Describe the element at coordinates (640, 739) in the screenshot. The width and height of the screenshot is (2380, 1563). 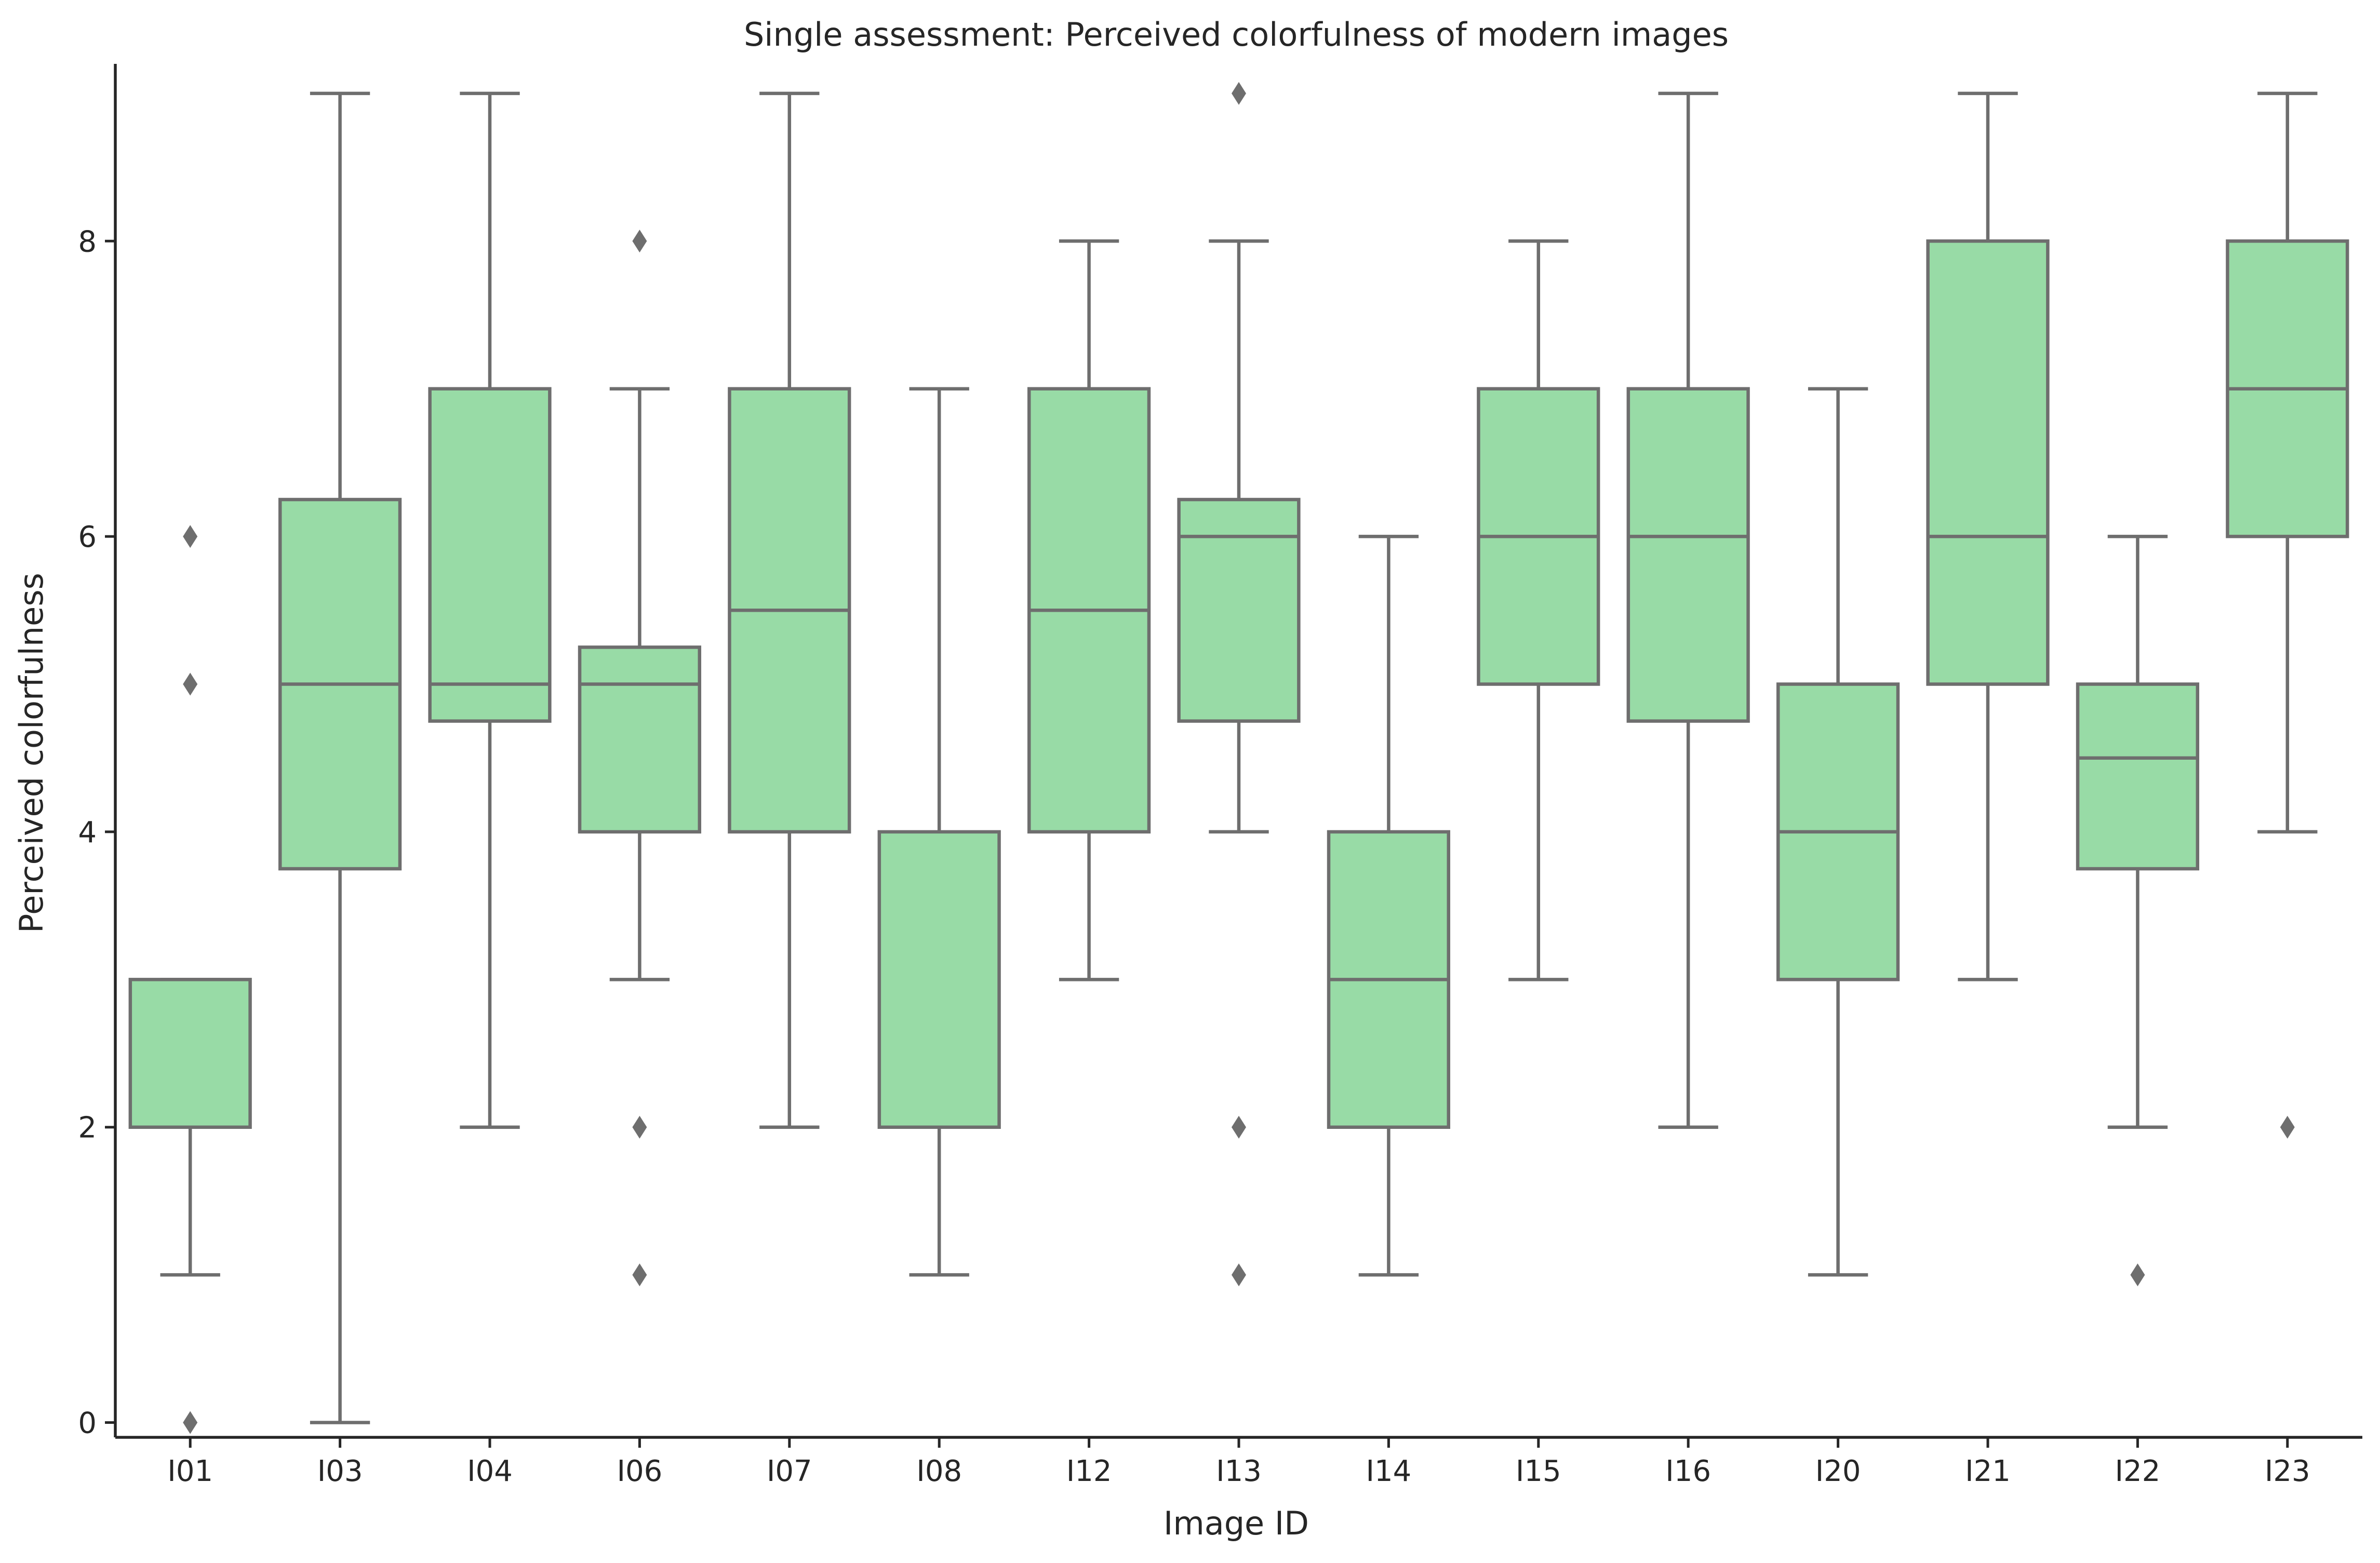
I see `box-I06` at that location.